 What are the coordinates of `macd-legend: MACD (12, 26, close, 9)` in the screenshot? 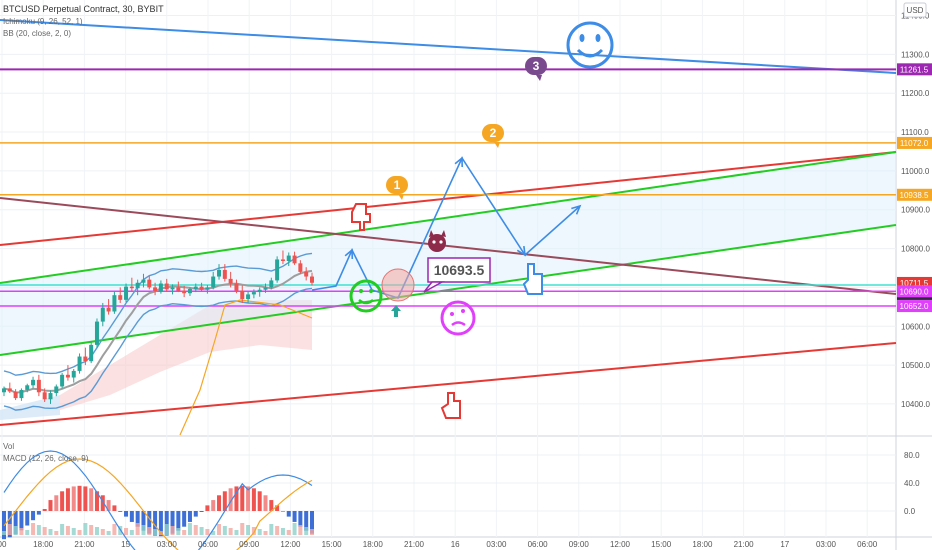 It's located at (46, 458).